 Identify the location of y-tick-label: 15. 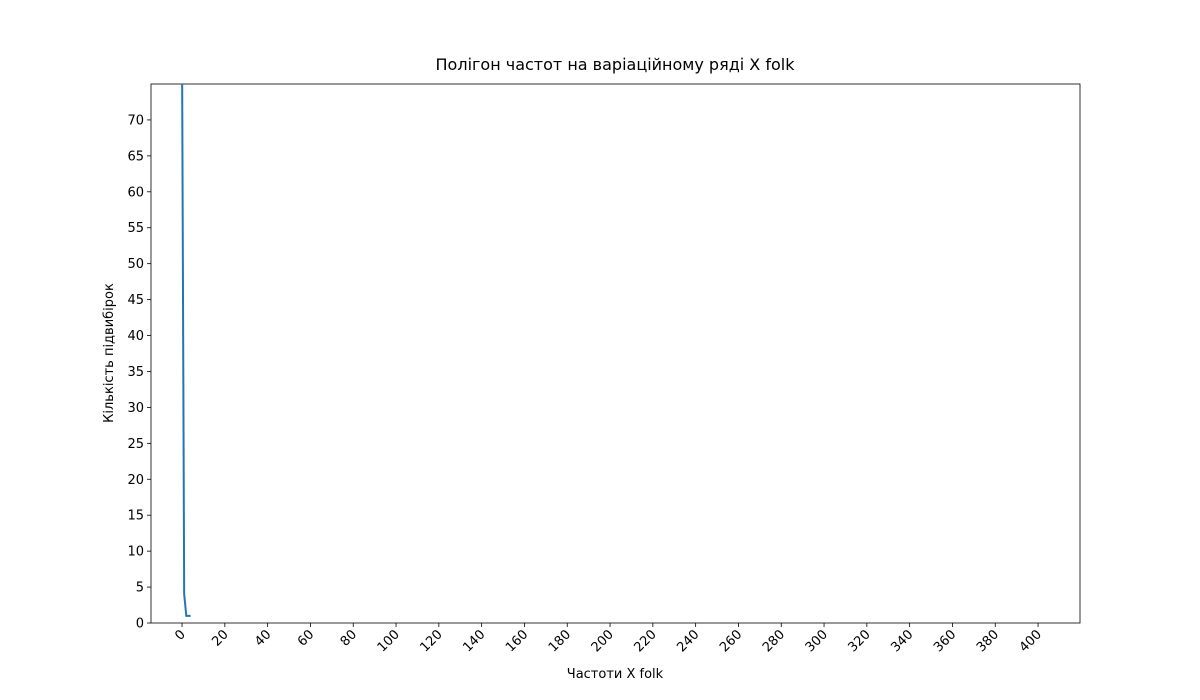
(135, 516).